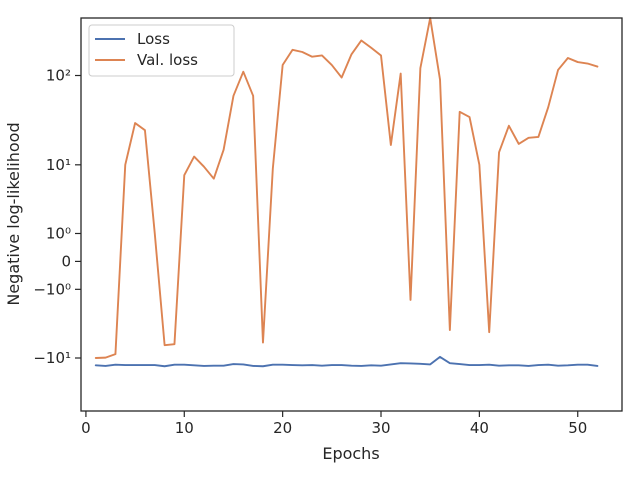 The width and height of the screenshot is (640, 480). Describe the element at coordinates (66, 261) in the screenshot. I see `y-tick-label: 0` at that location.